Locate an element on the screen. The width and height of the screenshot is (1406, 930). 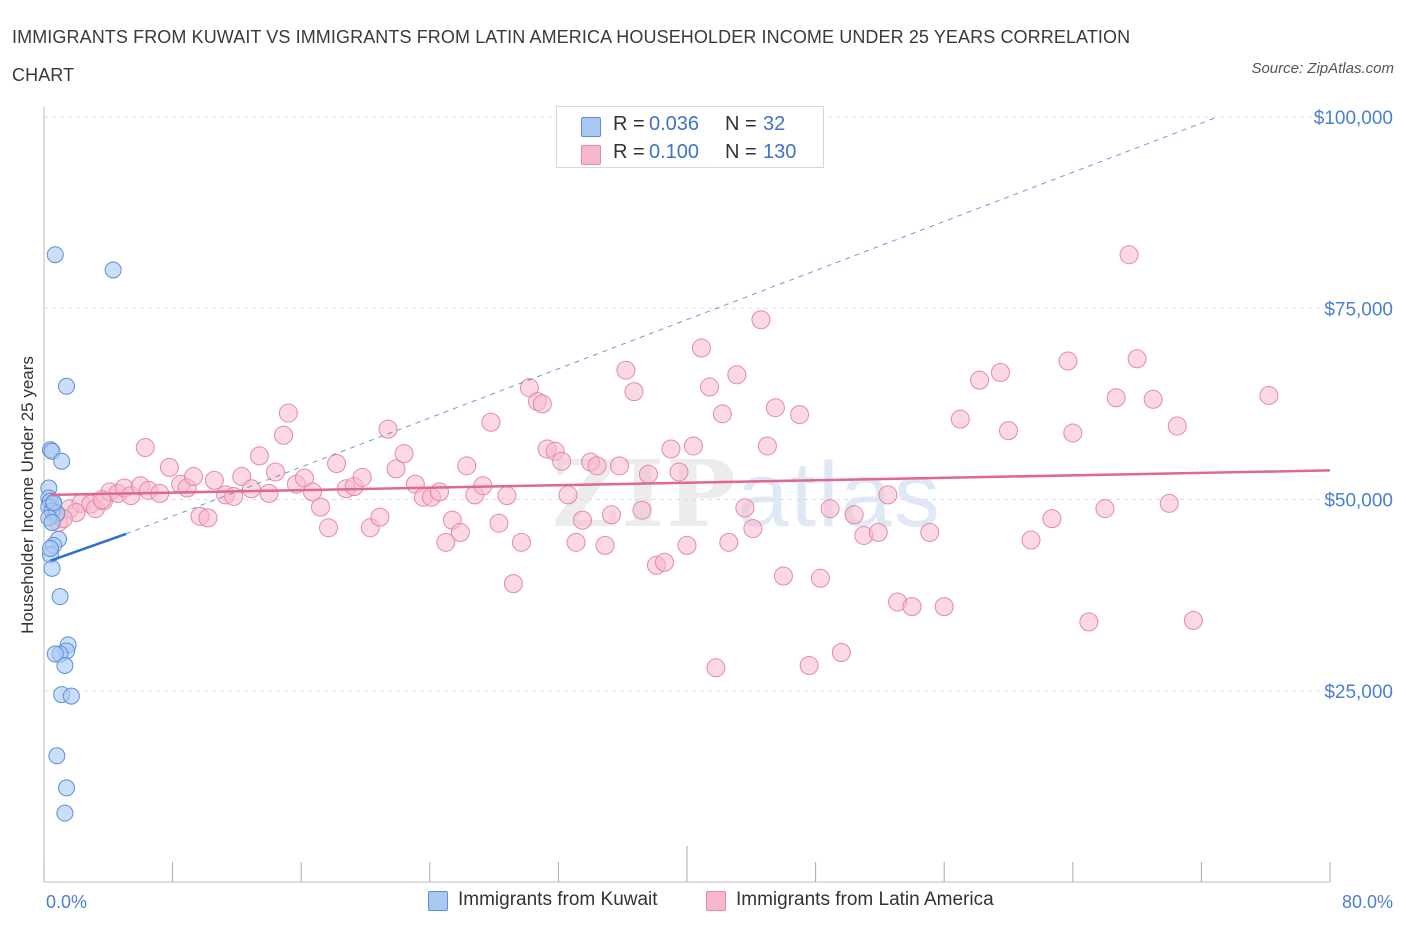
y-axis-label: Householder Income Under 25 years is located at coordinates (27, 495).